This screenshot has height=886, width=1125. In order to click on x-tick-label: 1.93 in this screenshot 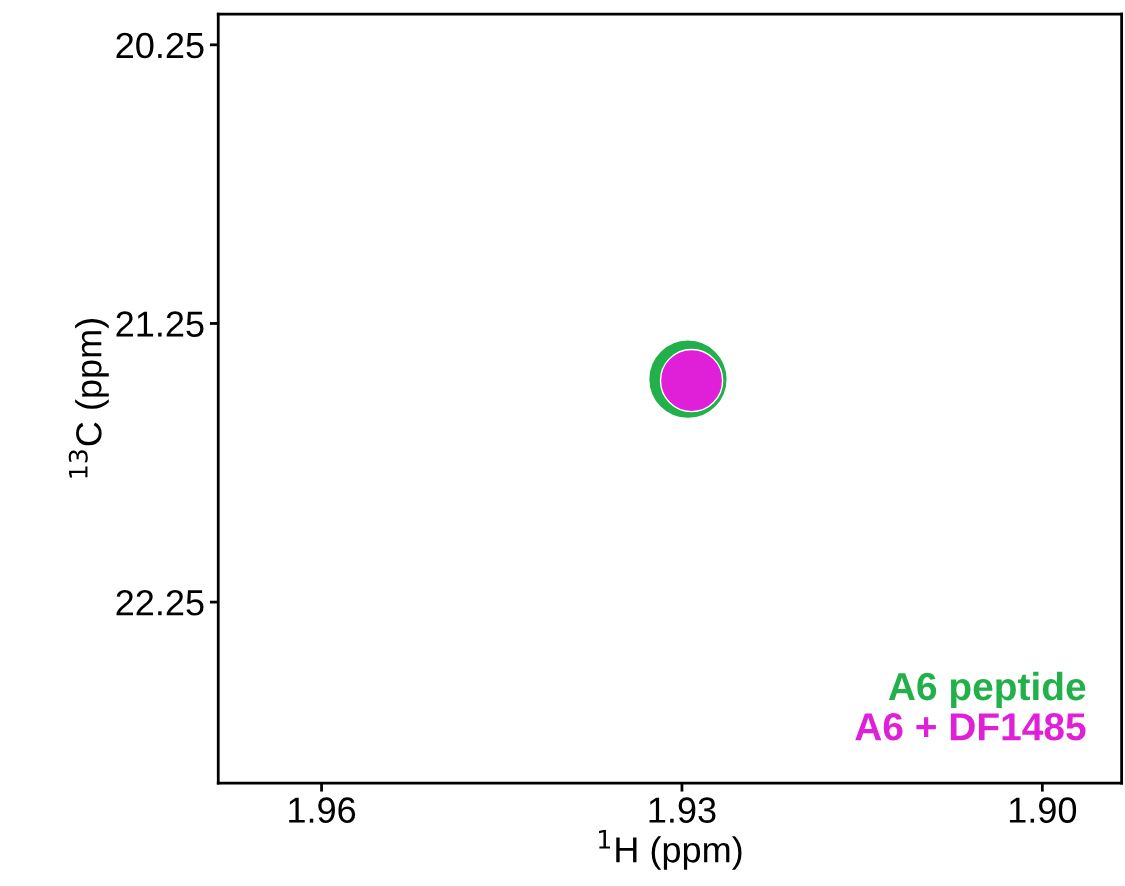, I will do `click(682, 810)`.